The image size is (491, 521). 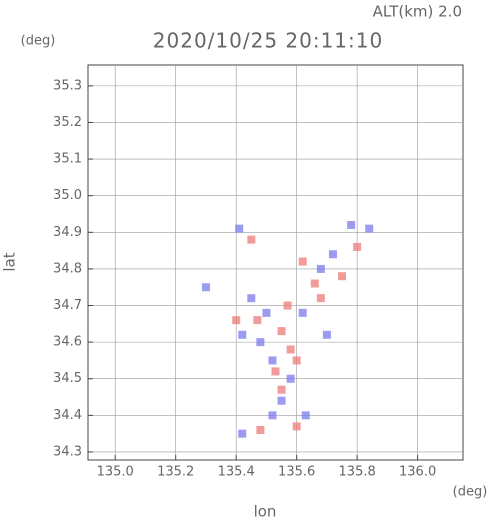 I want to click on y-tick-label: 34.8, so click(x=67, y=268).